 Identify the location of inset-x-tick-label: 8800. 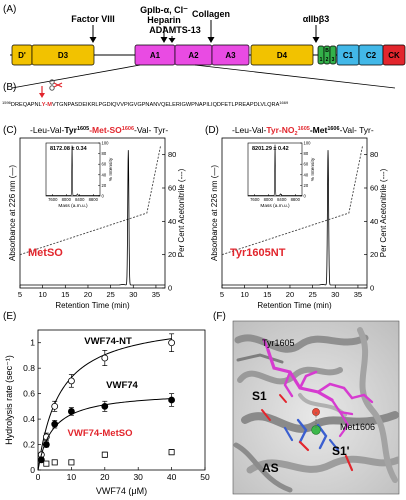
(296, 199).